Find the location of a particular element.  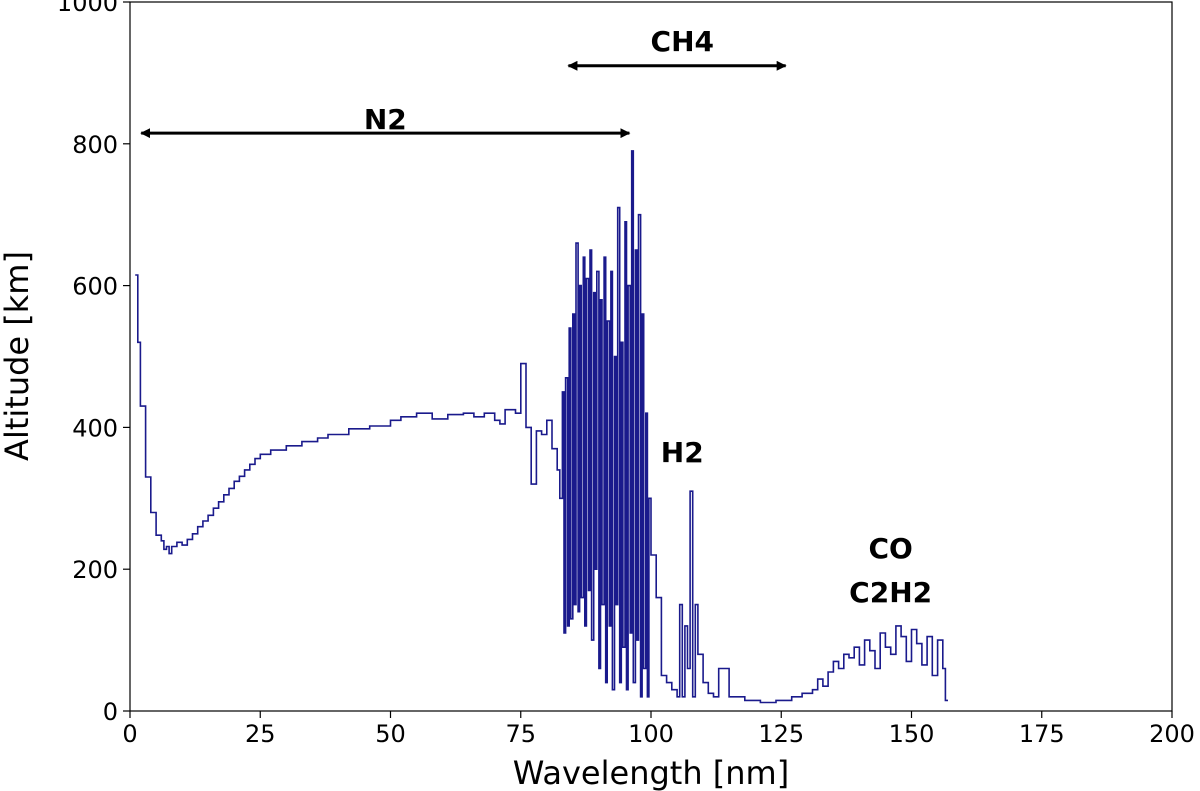

x-tick-label: 100 is located at coordinates (651, 734).